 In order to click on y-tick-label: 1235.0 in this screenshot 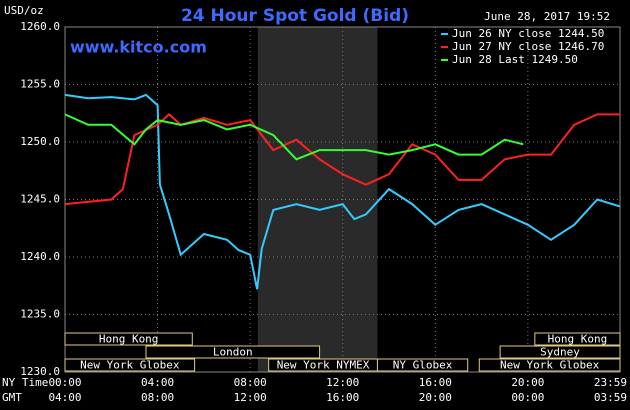, I will do `click(40, 314)`.